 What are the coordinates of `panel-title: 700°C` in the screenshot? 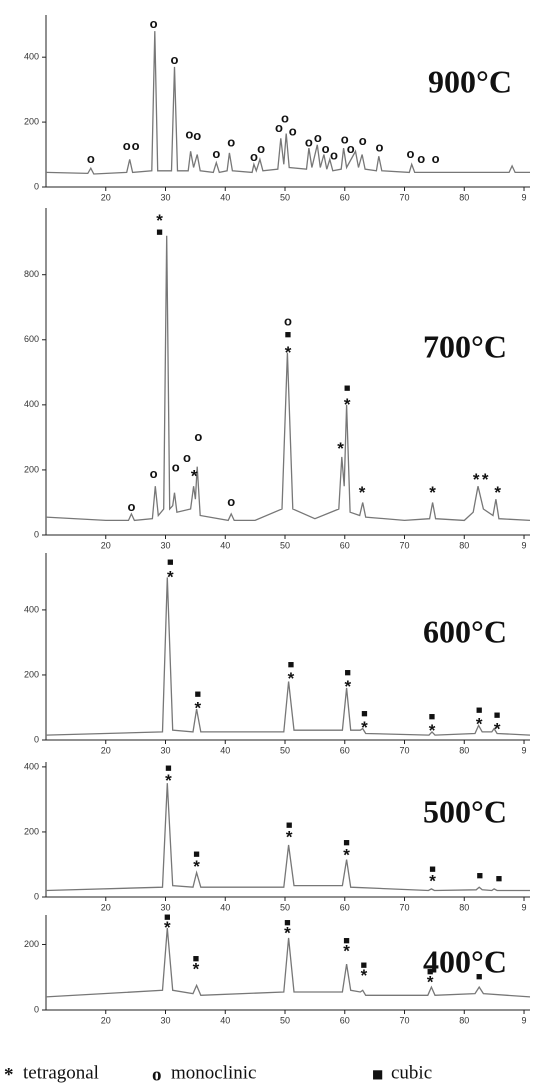 It's located at (465, 346).